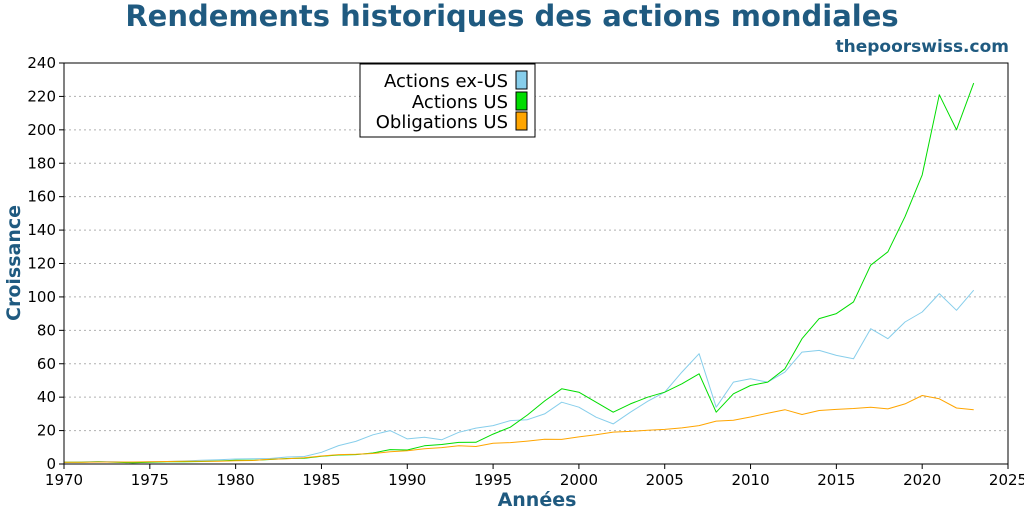 The image size is (1024, 512). What do you see at coordinates (460, 102) in the screenshot?
I see `legend-label-actions-us: Actions US` at bounding box center [460, 102].